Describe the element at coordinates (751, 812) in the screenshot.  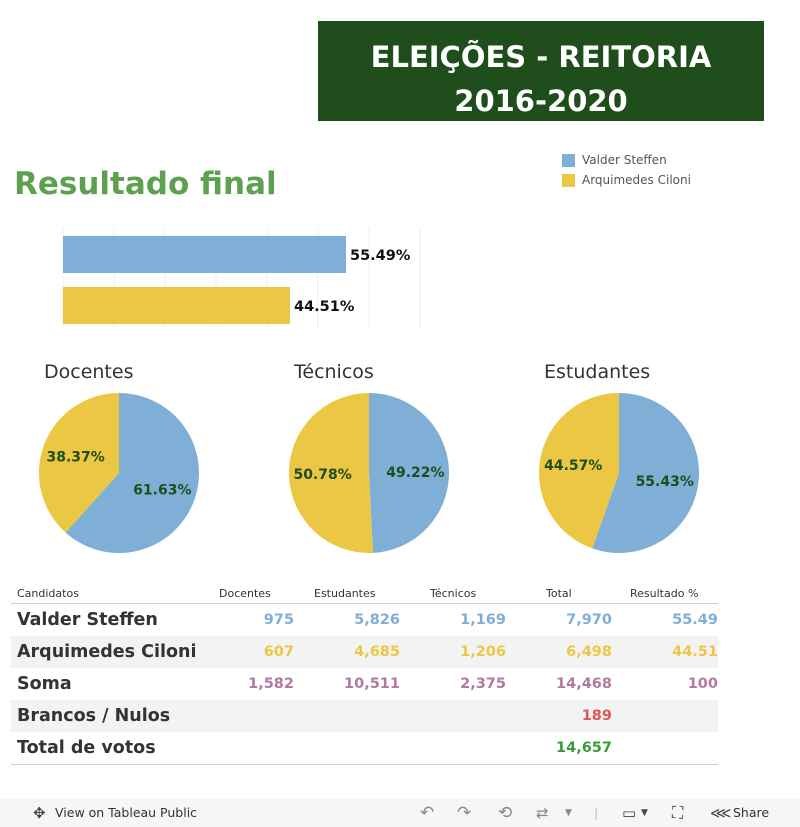
I see `share-button: Share` at that location.